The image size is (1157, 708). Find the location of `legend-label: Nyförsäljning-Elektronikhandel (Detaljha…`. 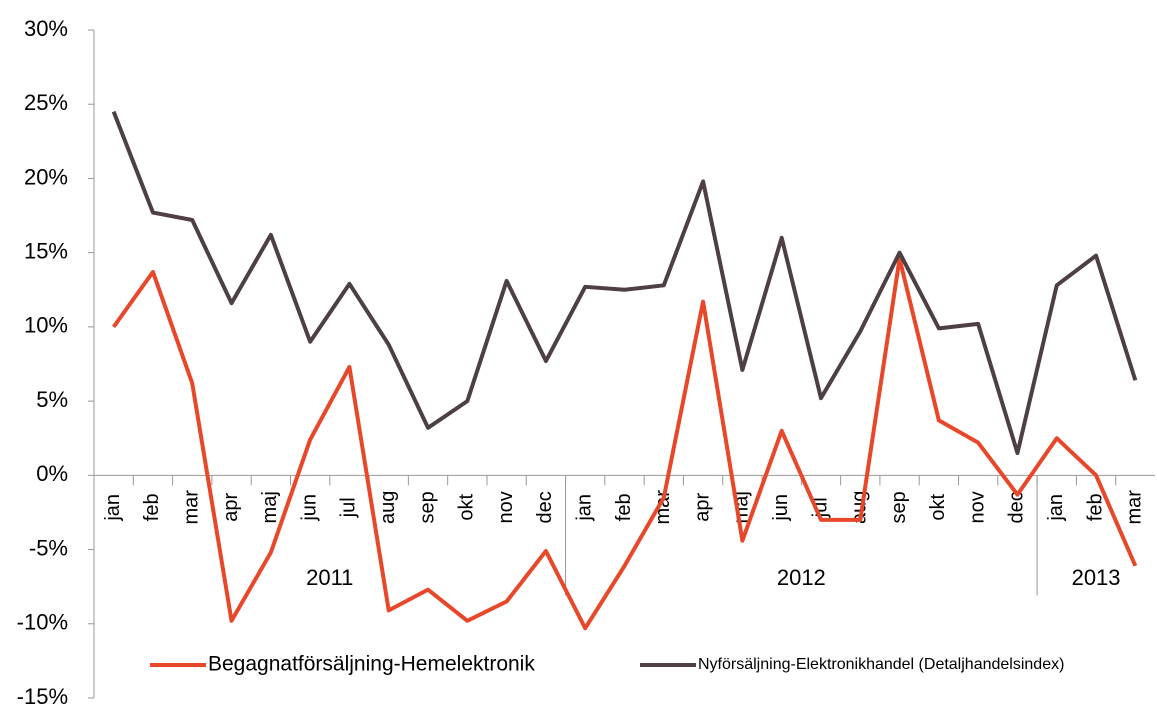

legend-label: Nyförsäljning-Elektronikhandel (Detaljha… is located at coordinates (881, 664).